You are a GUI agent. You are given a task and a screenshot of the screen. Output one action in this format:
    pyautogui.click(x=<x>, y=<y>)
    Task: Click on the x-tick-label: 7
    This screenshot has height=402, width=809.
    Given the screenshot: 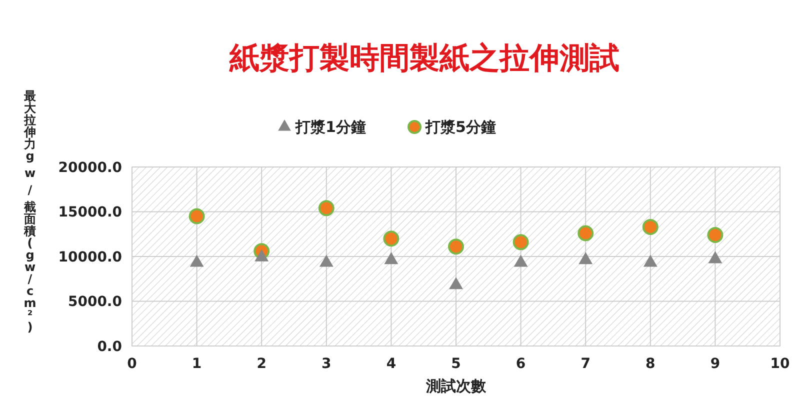 What is the action you would take?
    pyautogui.click(x=585, y=364)
    